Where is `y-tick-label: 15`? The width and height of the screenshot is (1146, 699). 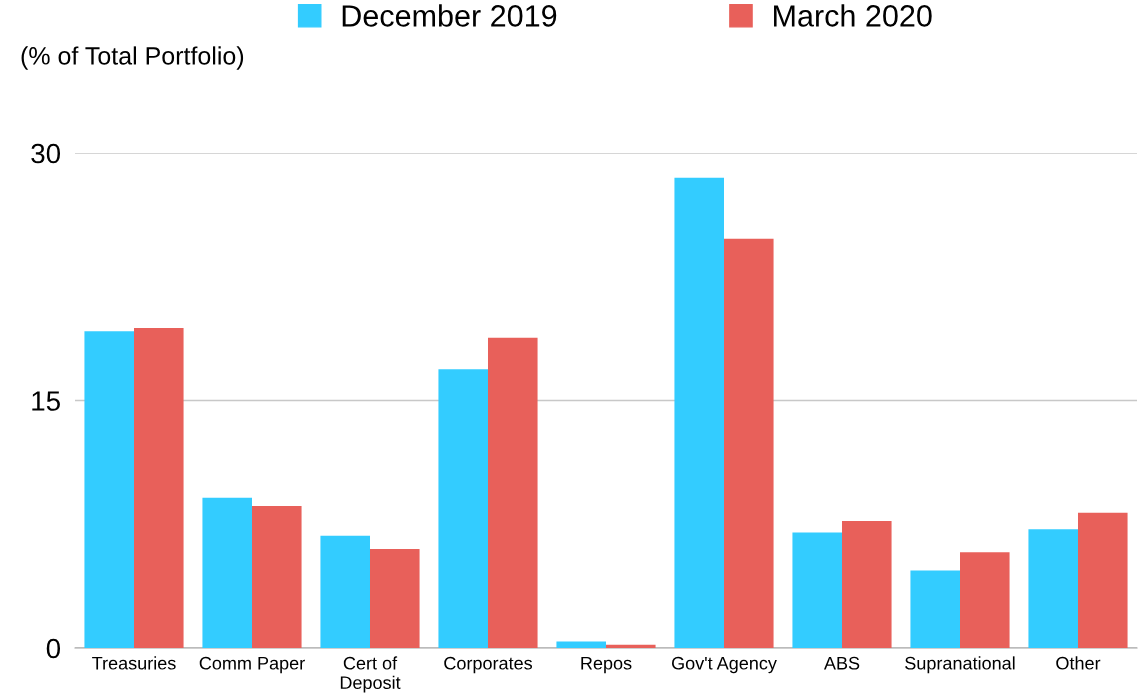 y-tick-label: 15 is located at coordinates (46, 401).